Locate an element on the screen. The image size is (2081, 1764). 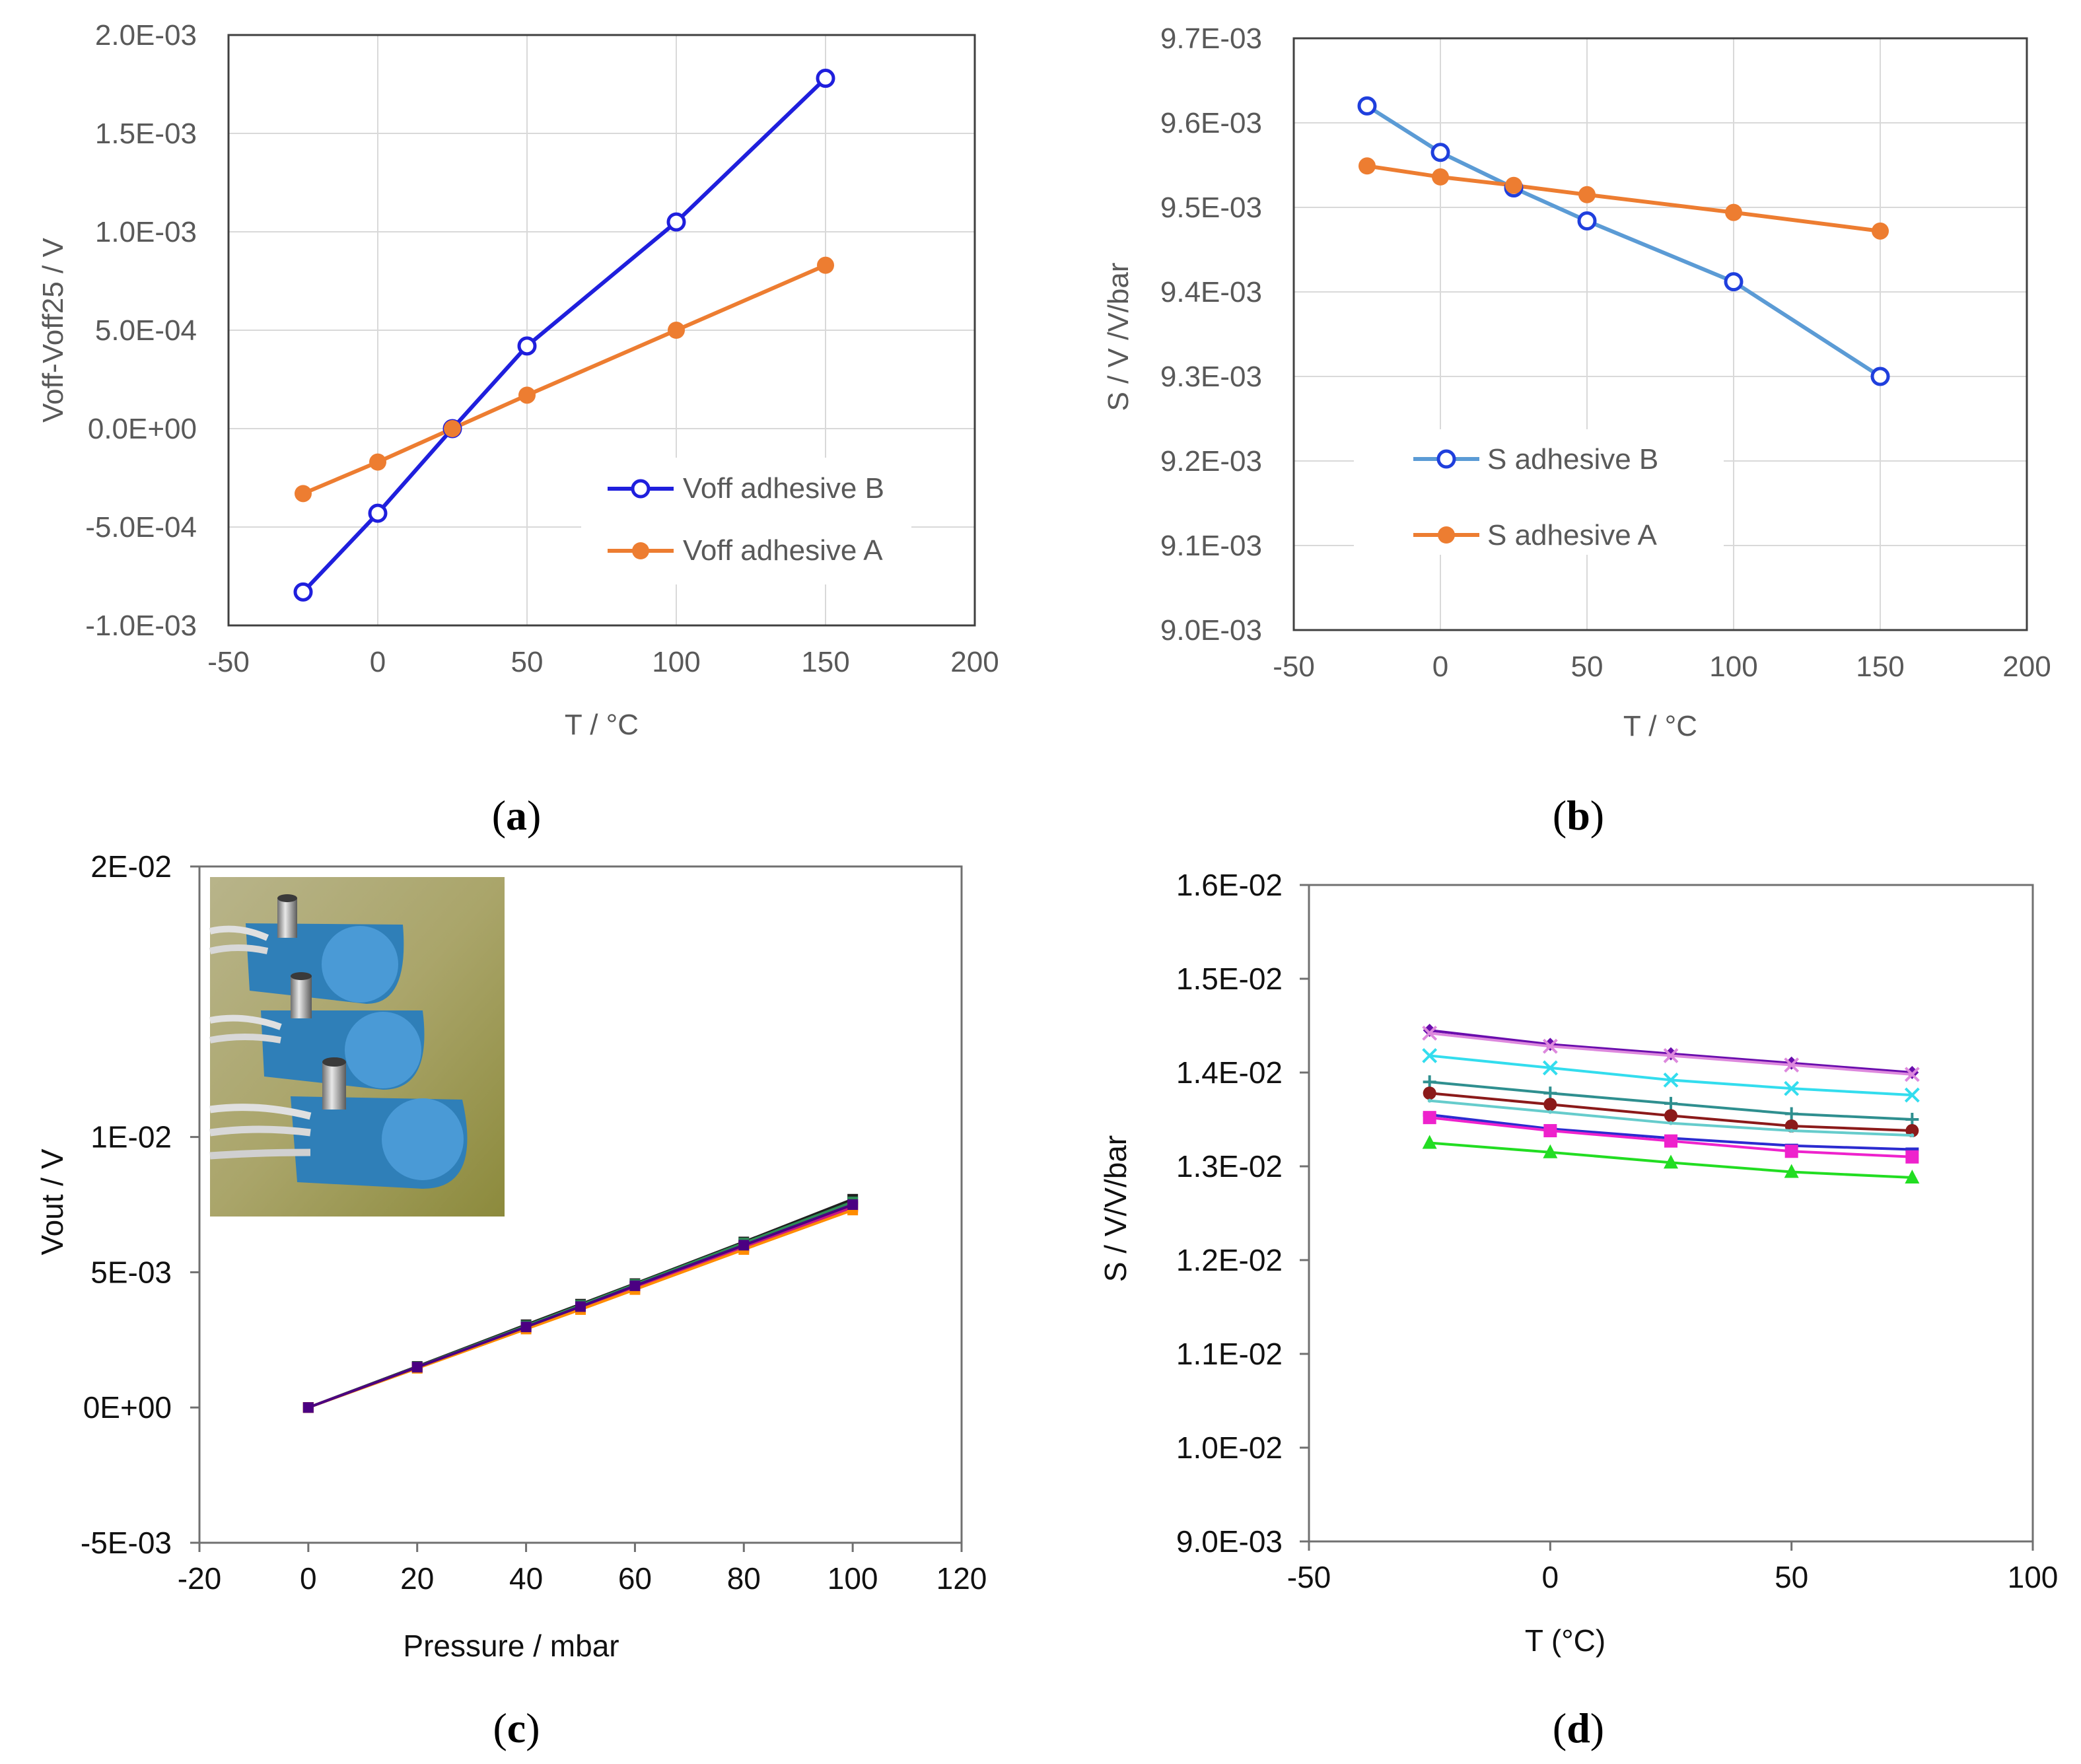
chart-c-series-layer is located at coordinates (580, 1303).